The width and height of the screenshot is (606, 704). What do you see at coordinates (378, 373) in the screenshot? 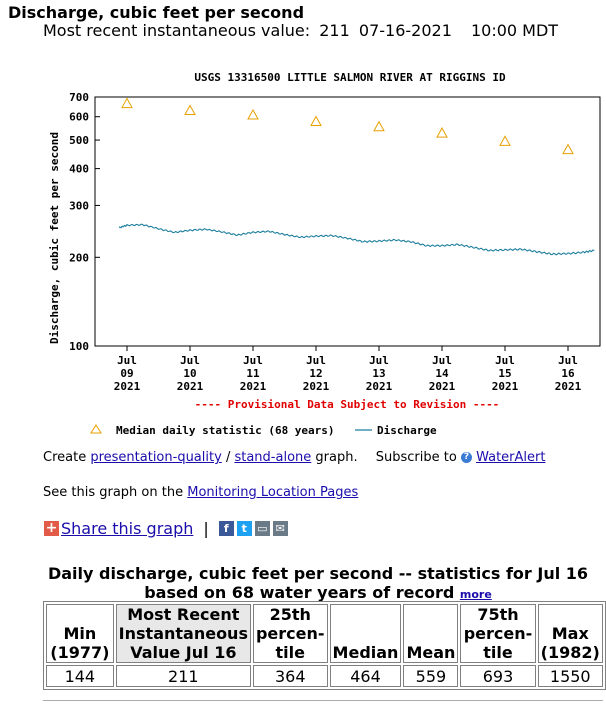
I see `x-tick-label: 13` at bounding box center [378, 373].